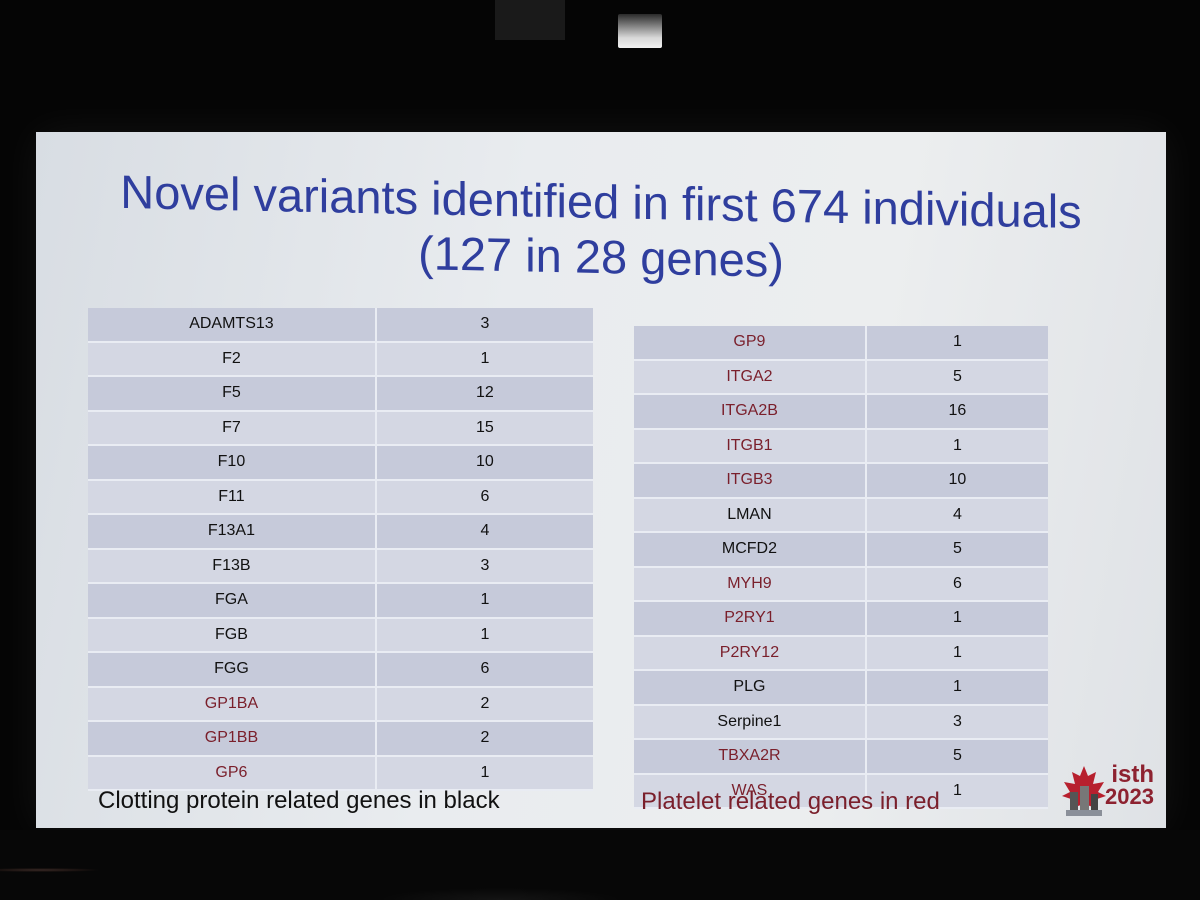 Image resolution: width=1200 pixels, height=900 pixels. What do you see at coordinates (1132, 774) in the screenshot?
I see `isth-logo-name: isth` at bounding box center [1132, 774].